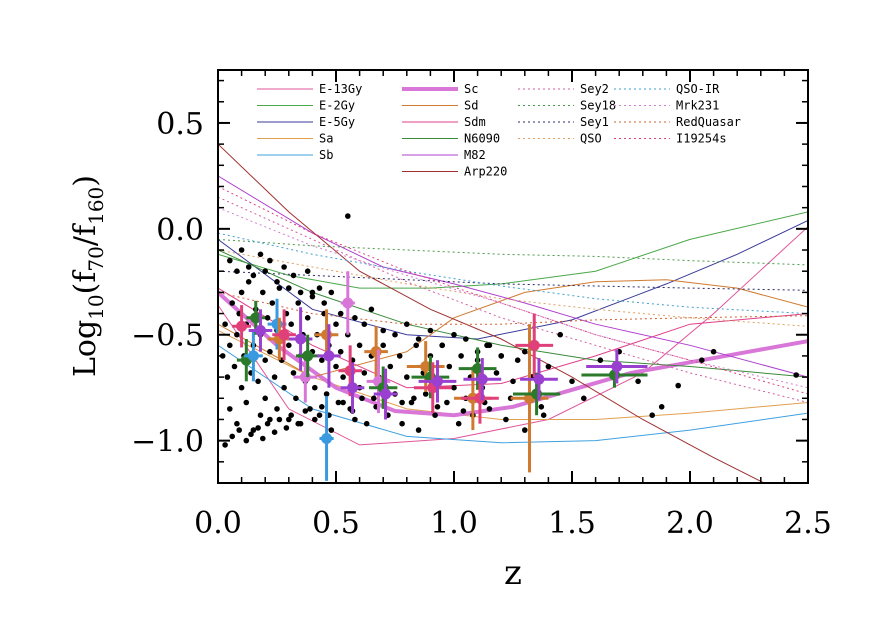 Image resolution: width=872 pixels, height=623 pixels. Describe the element at coordinates (475, 122) in the screenshot. I see `legend-label: Sdm` at that location.